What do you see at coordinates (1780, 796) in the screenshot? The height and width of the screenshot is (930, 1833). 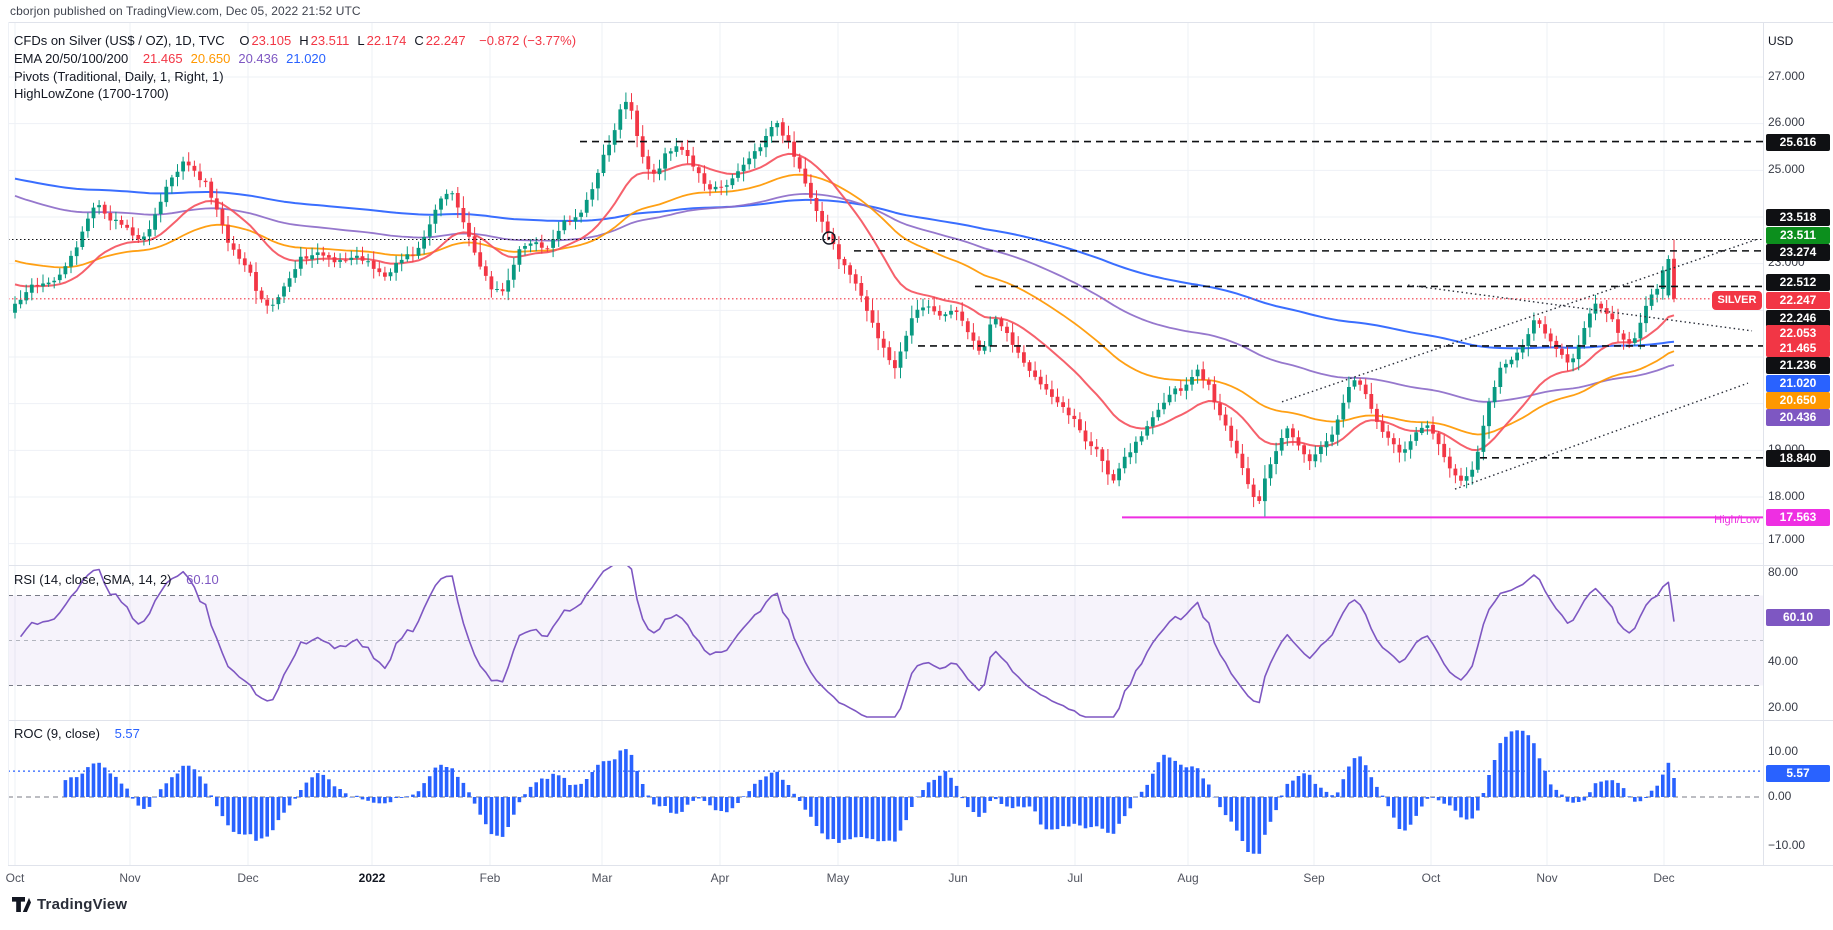 I see `axis-tick: 0.00` at bounding box center [1780, 796].